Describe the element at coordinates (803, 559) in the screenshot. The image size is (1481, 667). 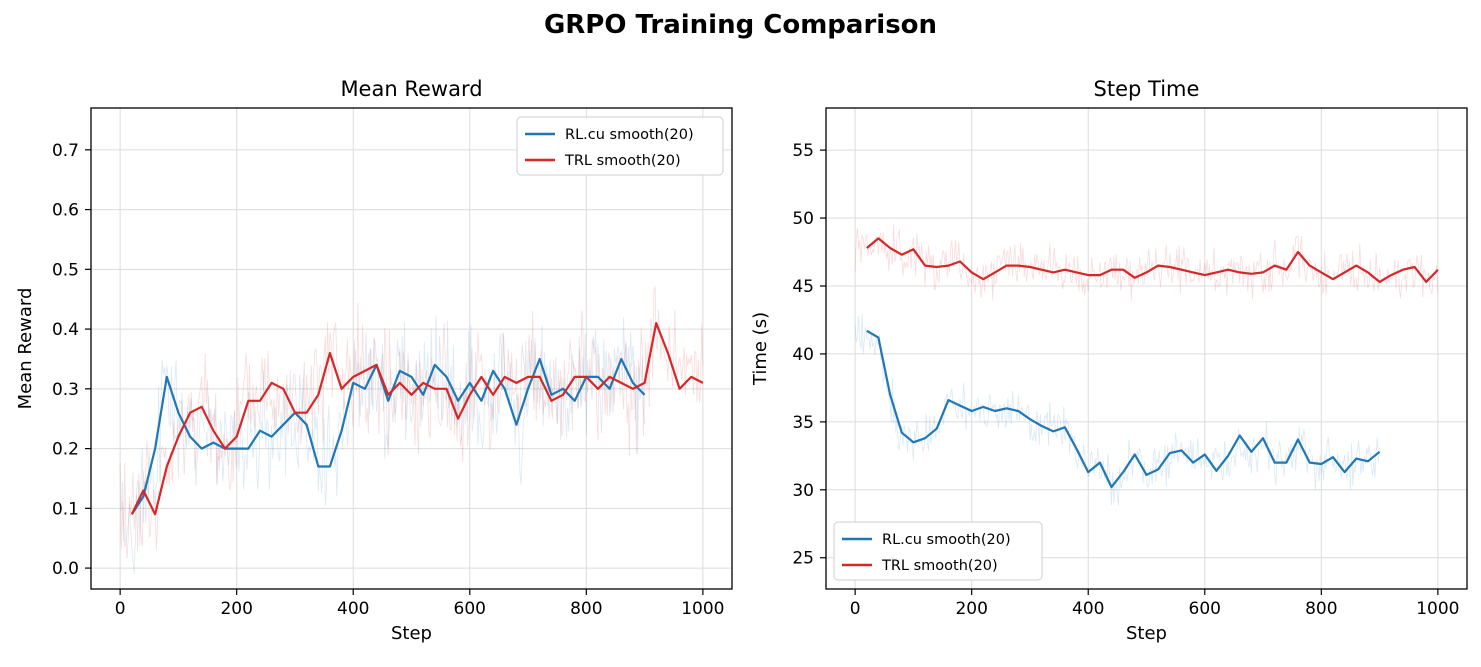
I see `y-tick-label: 25` at that location.